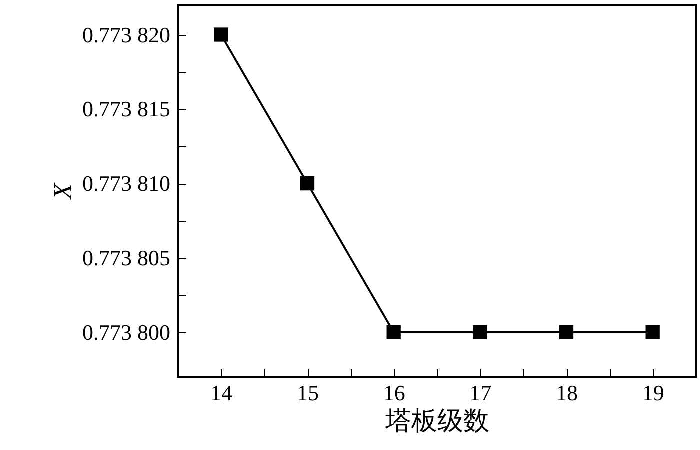 This screenshot has height=450, width=700. I want to click on y-tick-label: 0.773 800, so click(126, 332).